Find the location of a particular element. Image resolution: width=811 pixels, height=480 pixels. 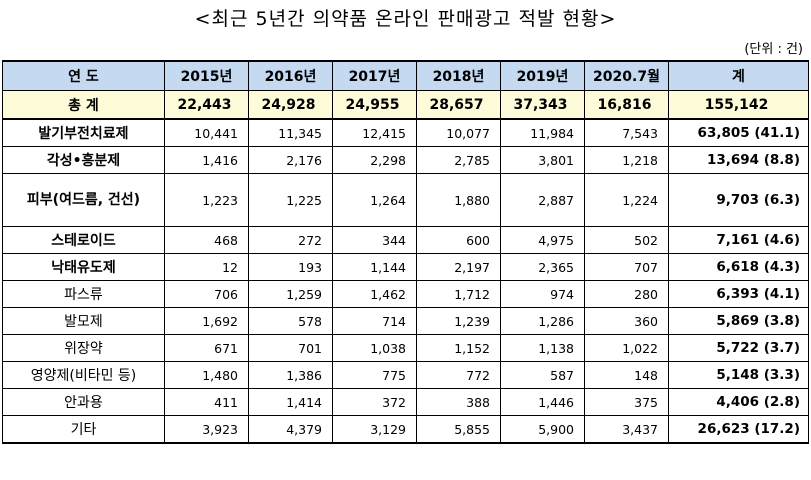

row-value: 1,223 is located at coordinates (206, 200).